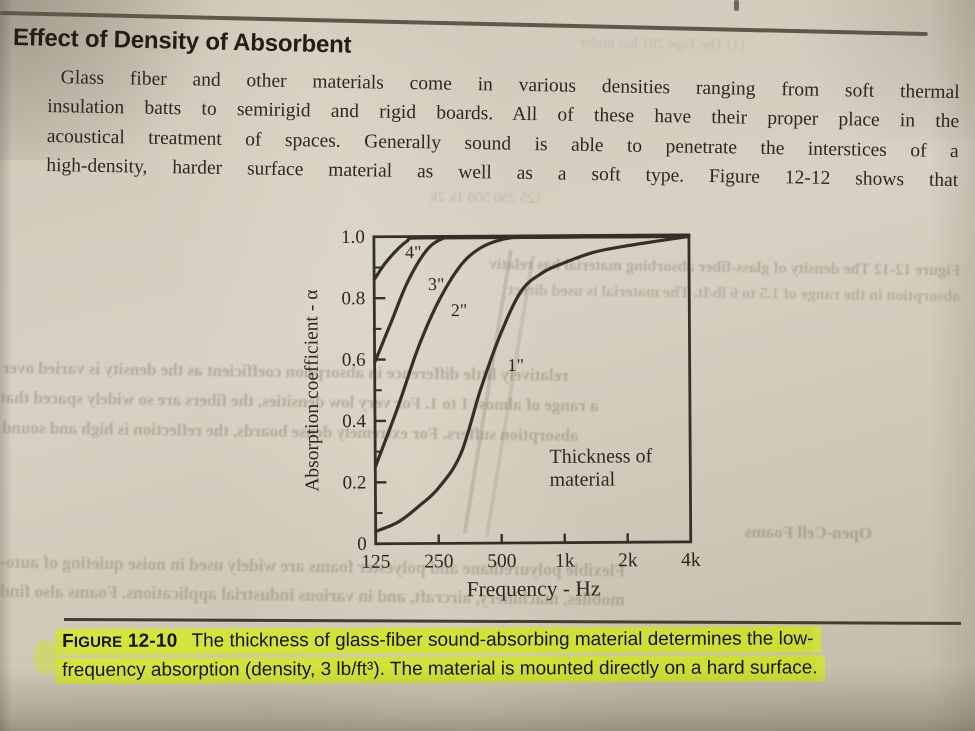 The width and height of the screenshot is (975, 731). I want to click on x-axis-title: Frequency - Hz, so click(534, 588).